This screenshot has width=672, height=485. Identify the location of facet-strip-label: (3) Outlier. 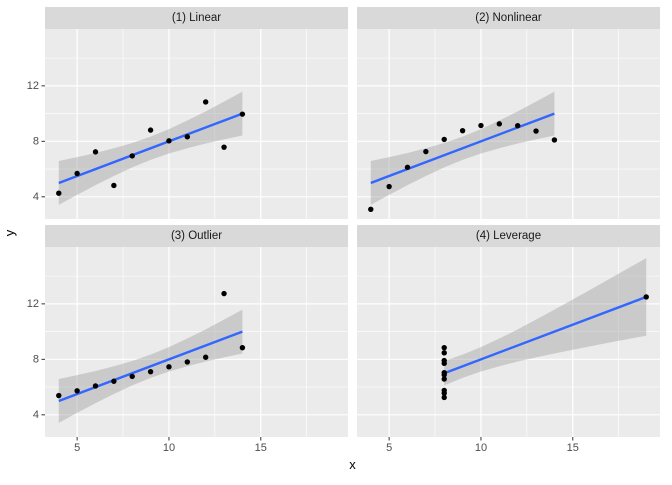
(196, 236).